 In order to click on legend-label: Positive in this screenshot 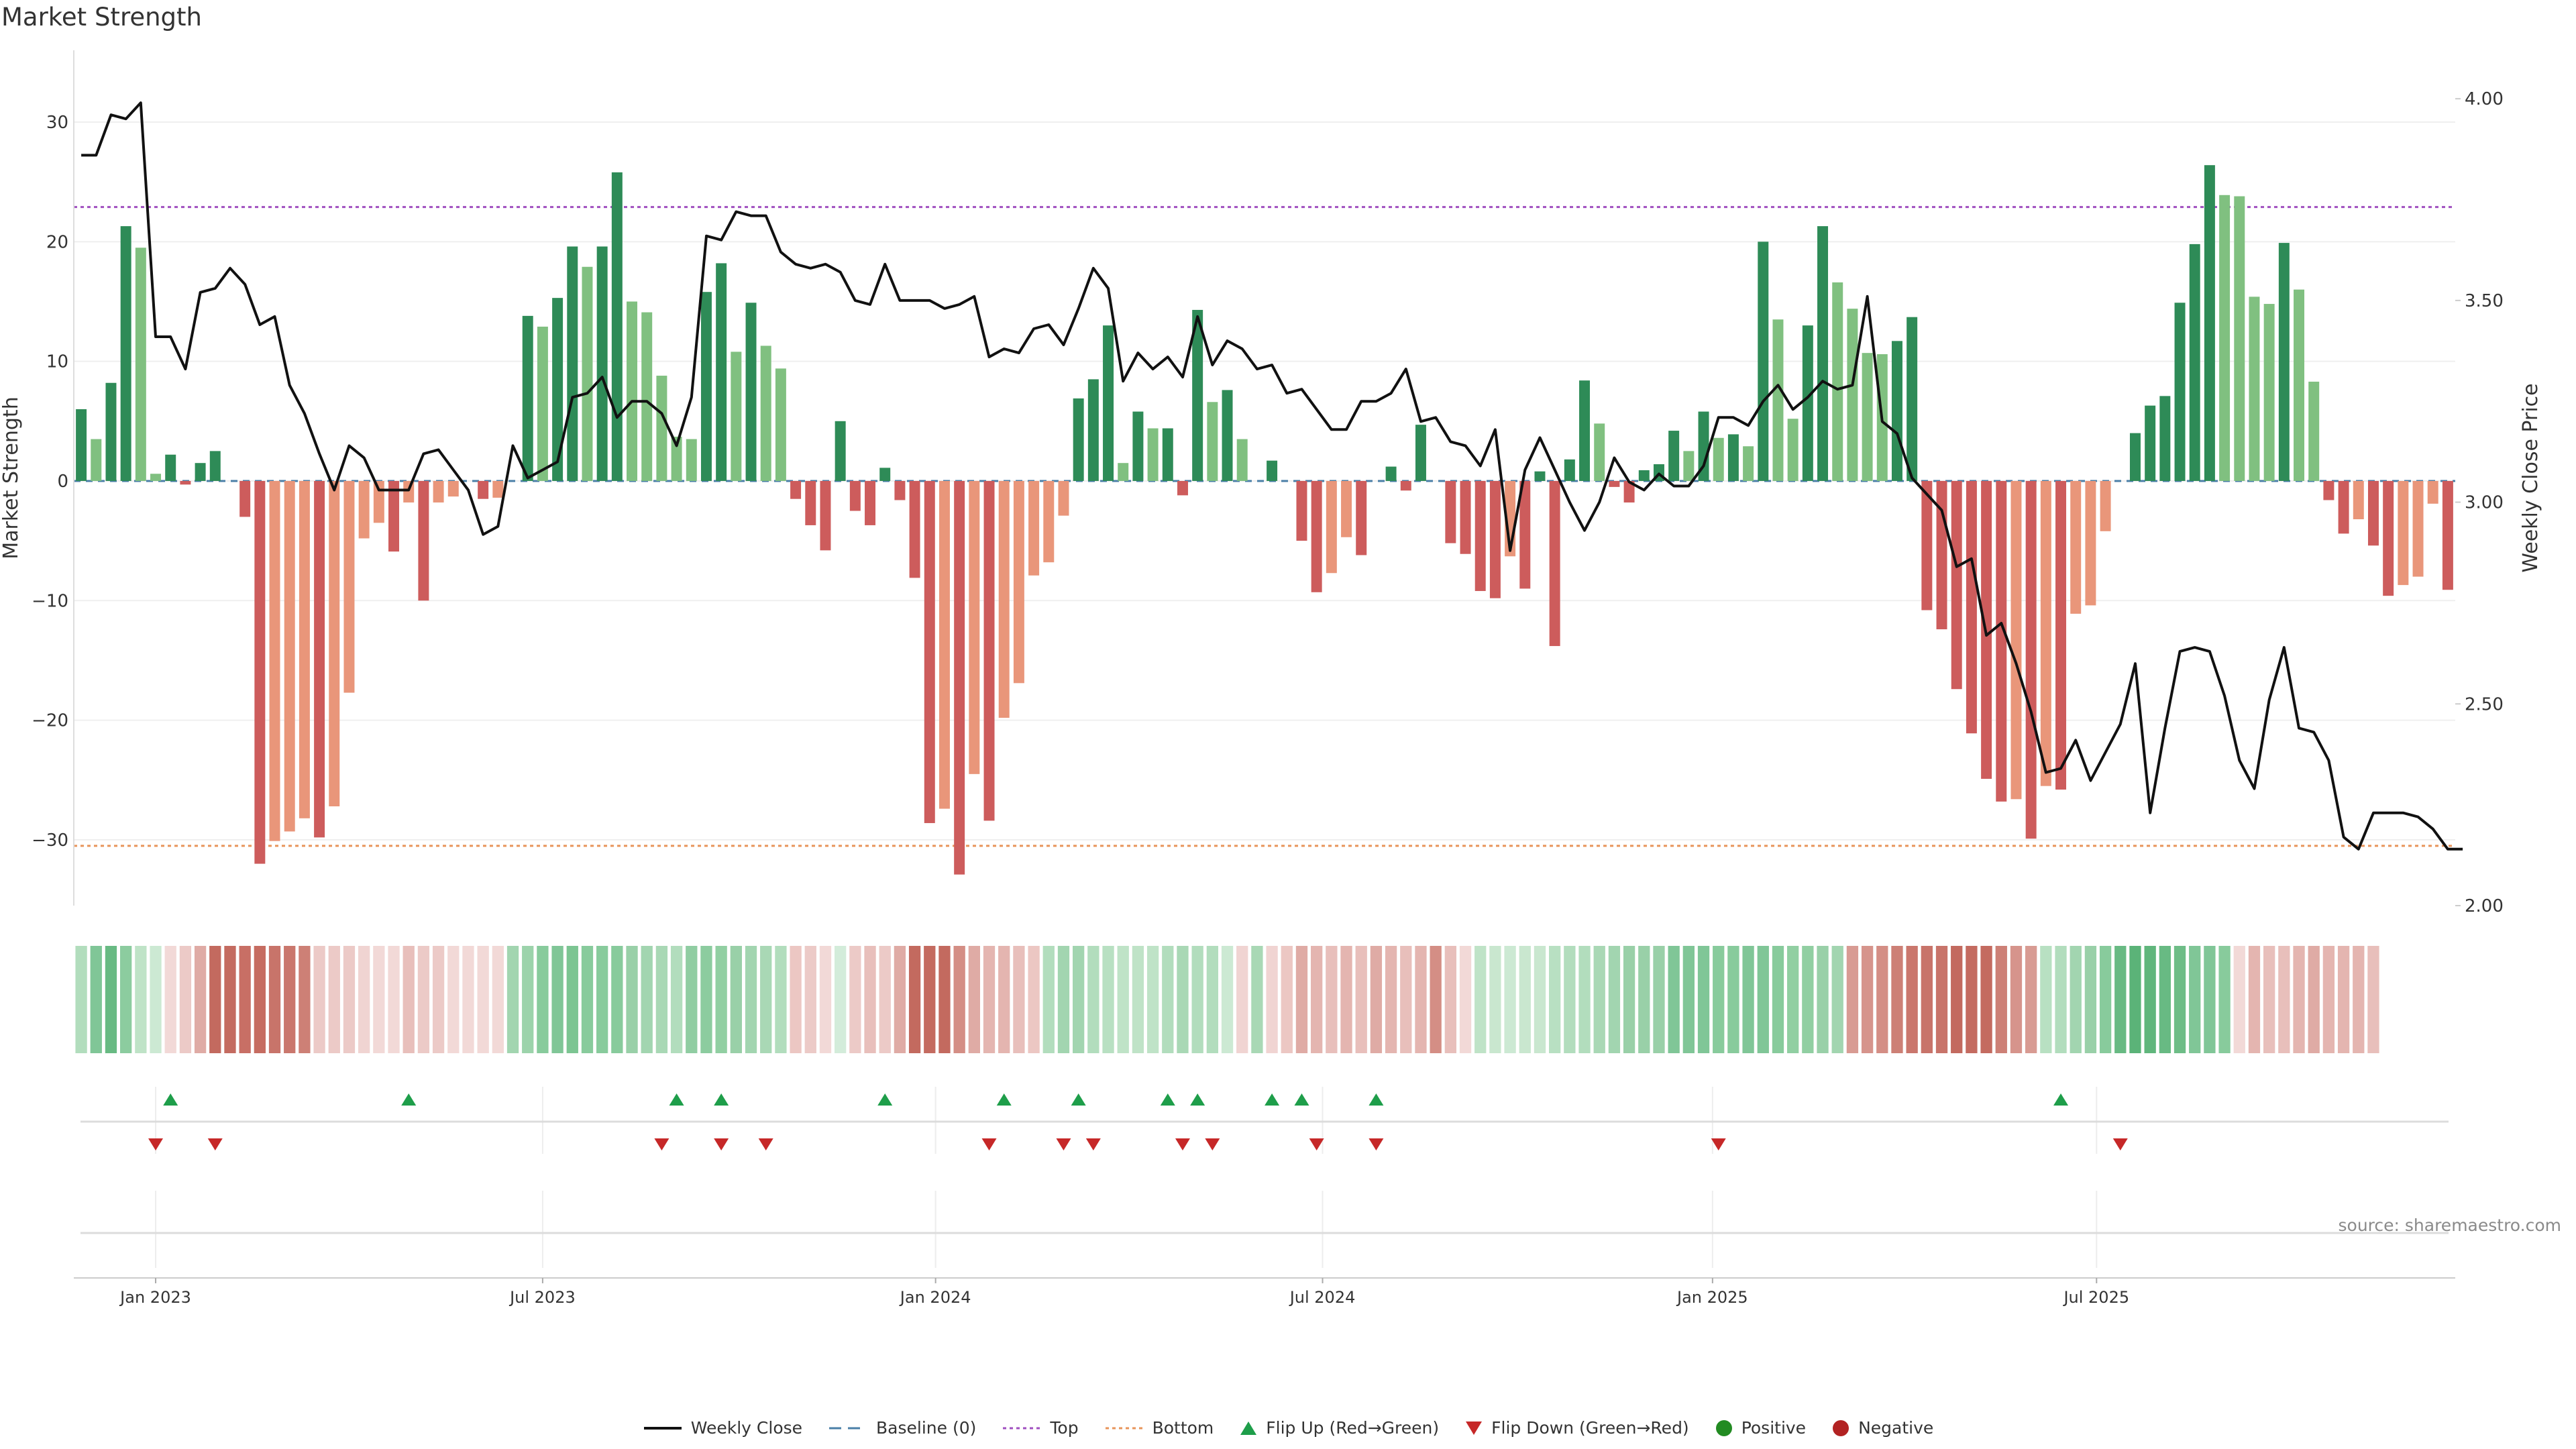, I will do `click(1774, 1428)`.